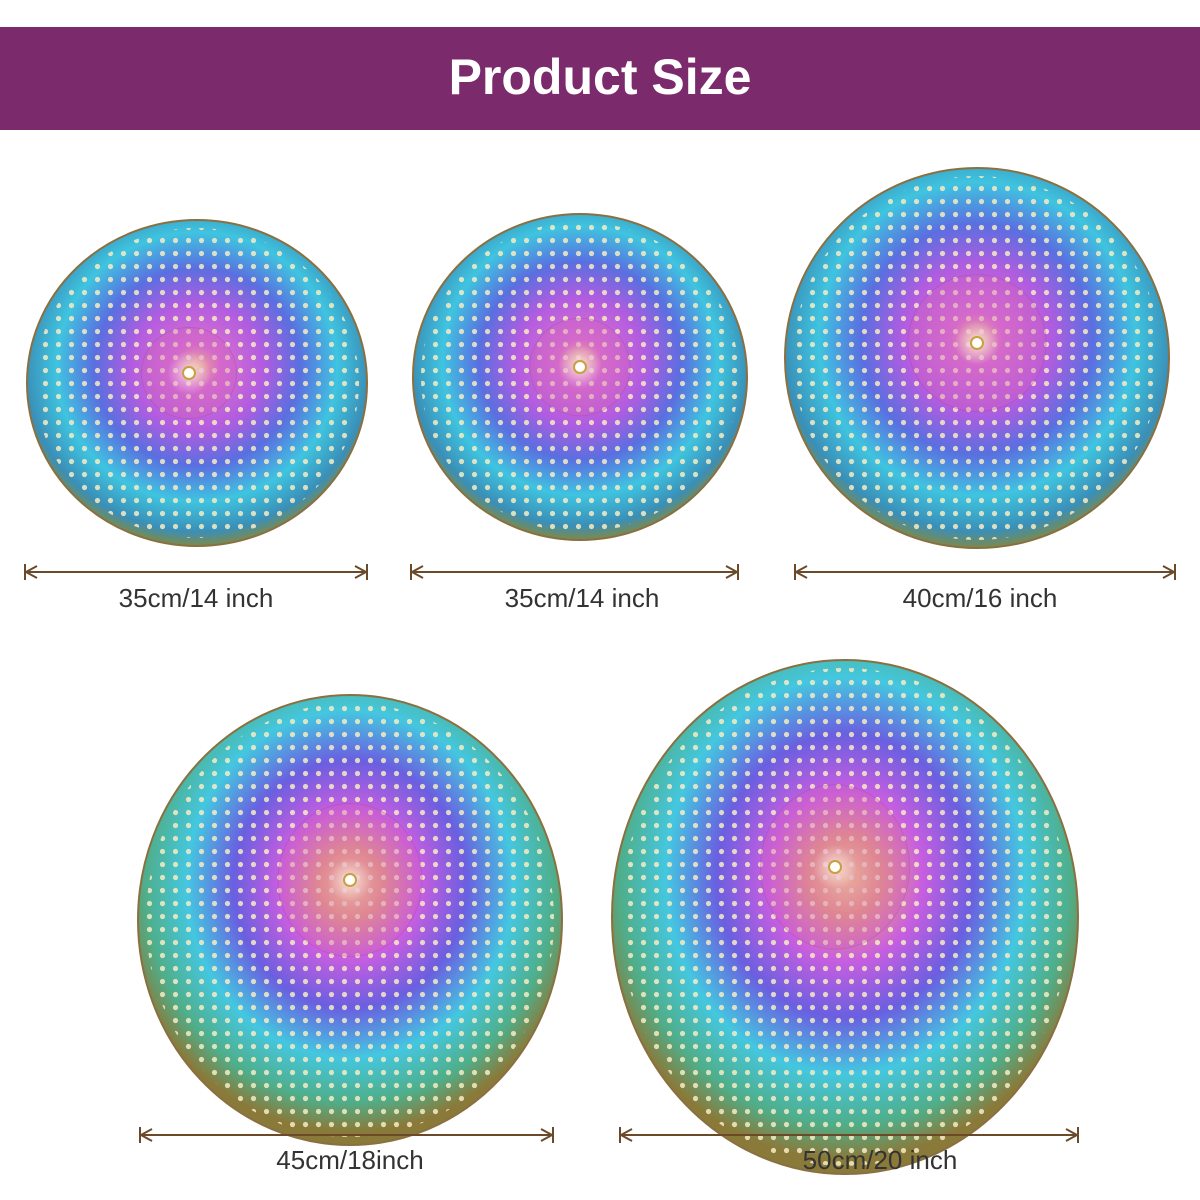  Describe the element at coordinates (980, 598) in the screenshot. I see `size-label: 40cm/16 inch` at that location.